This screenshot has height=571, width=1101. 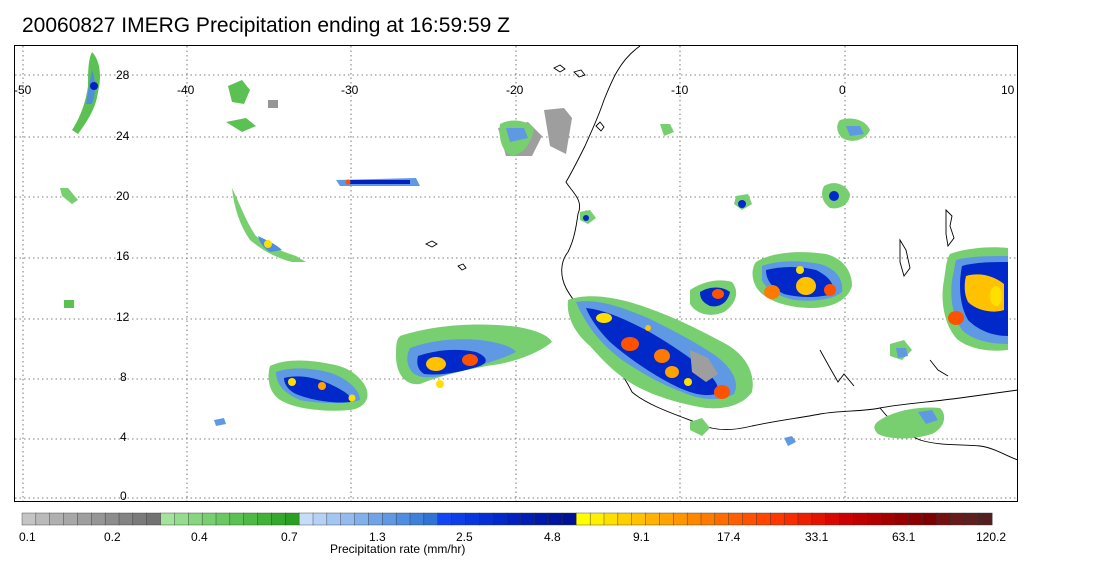 What do you see at coordinates (398, 549) in the screenshot?
I see `colorbar-units-label: Precipitation rate (mm/hr)` at bounding box center [398, 549].